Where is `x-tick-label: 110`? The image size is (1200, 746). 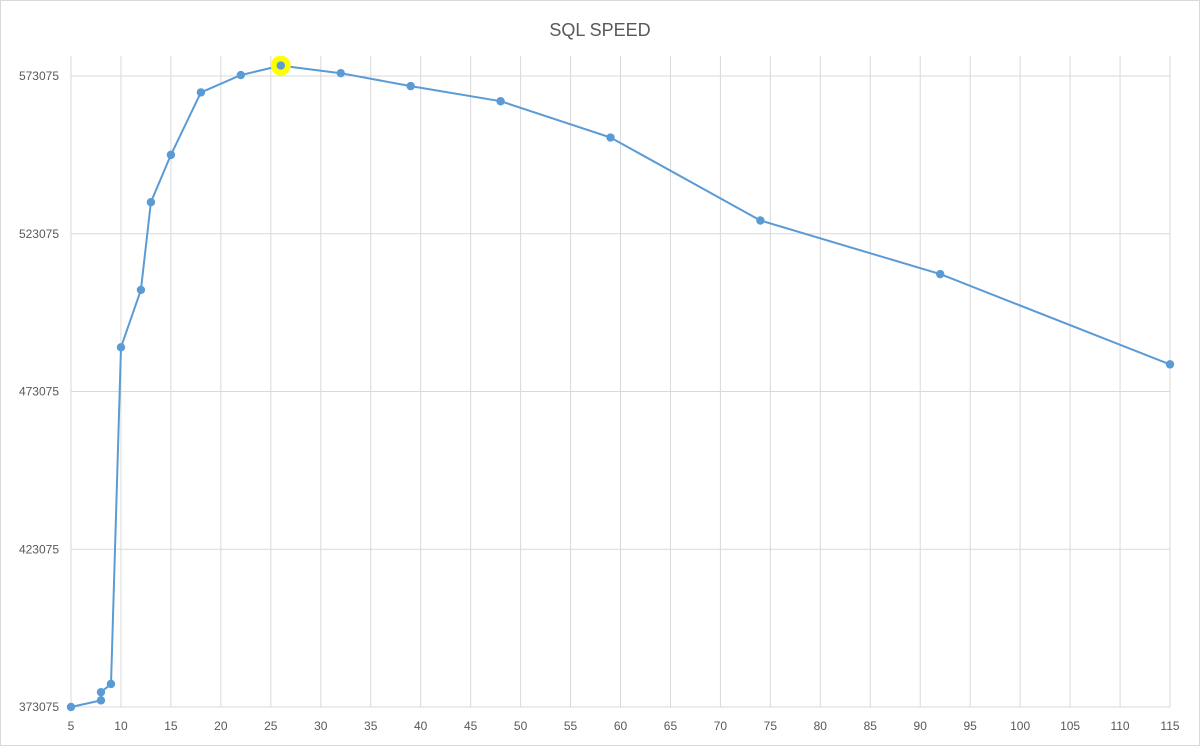
x-tick-label: 110 is located at coordinates (1119, 726).